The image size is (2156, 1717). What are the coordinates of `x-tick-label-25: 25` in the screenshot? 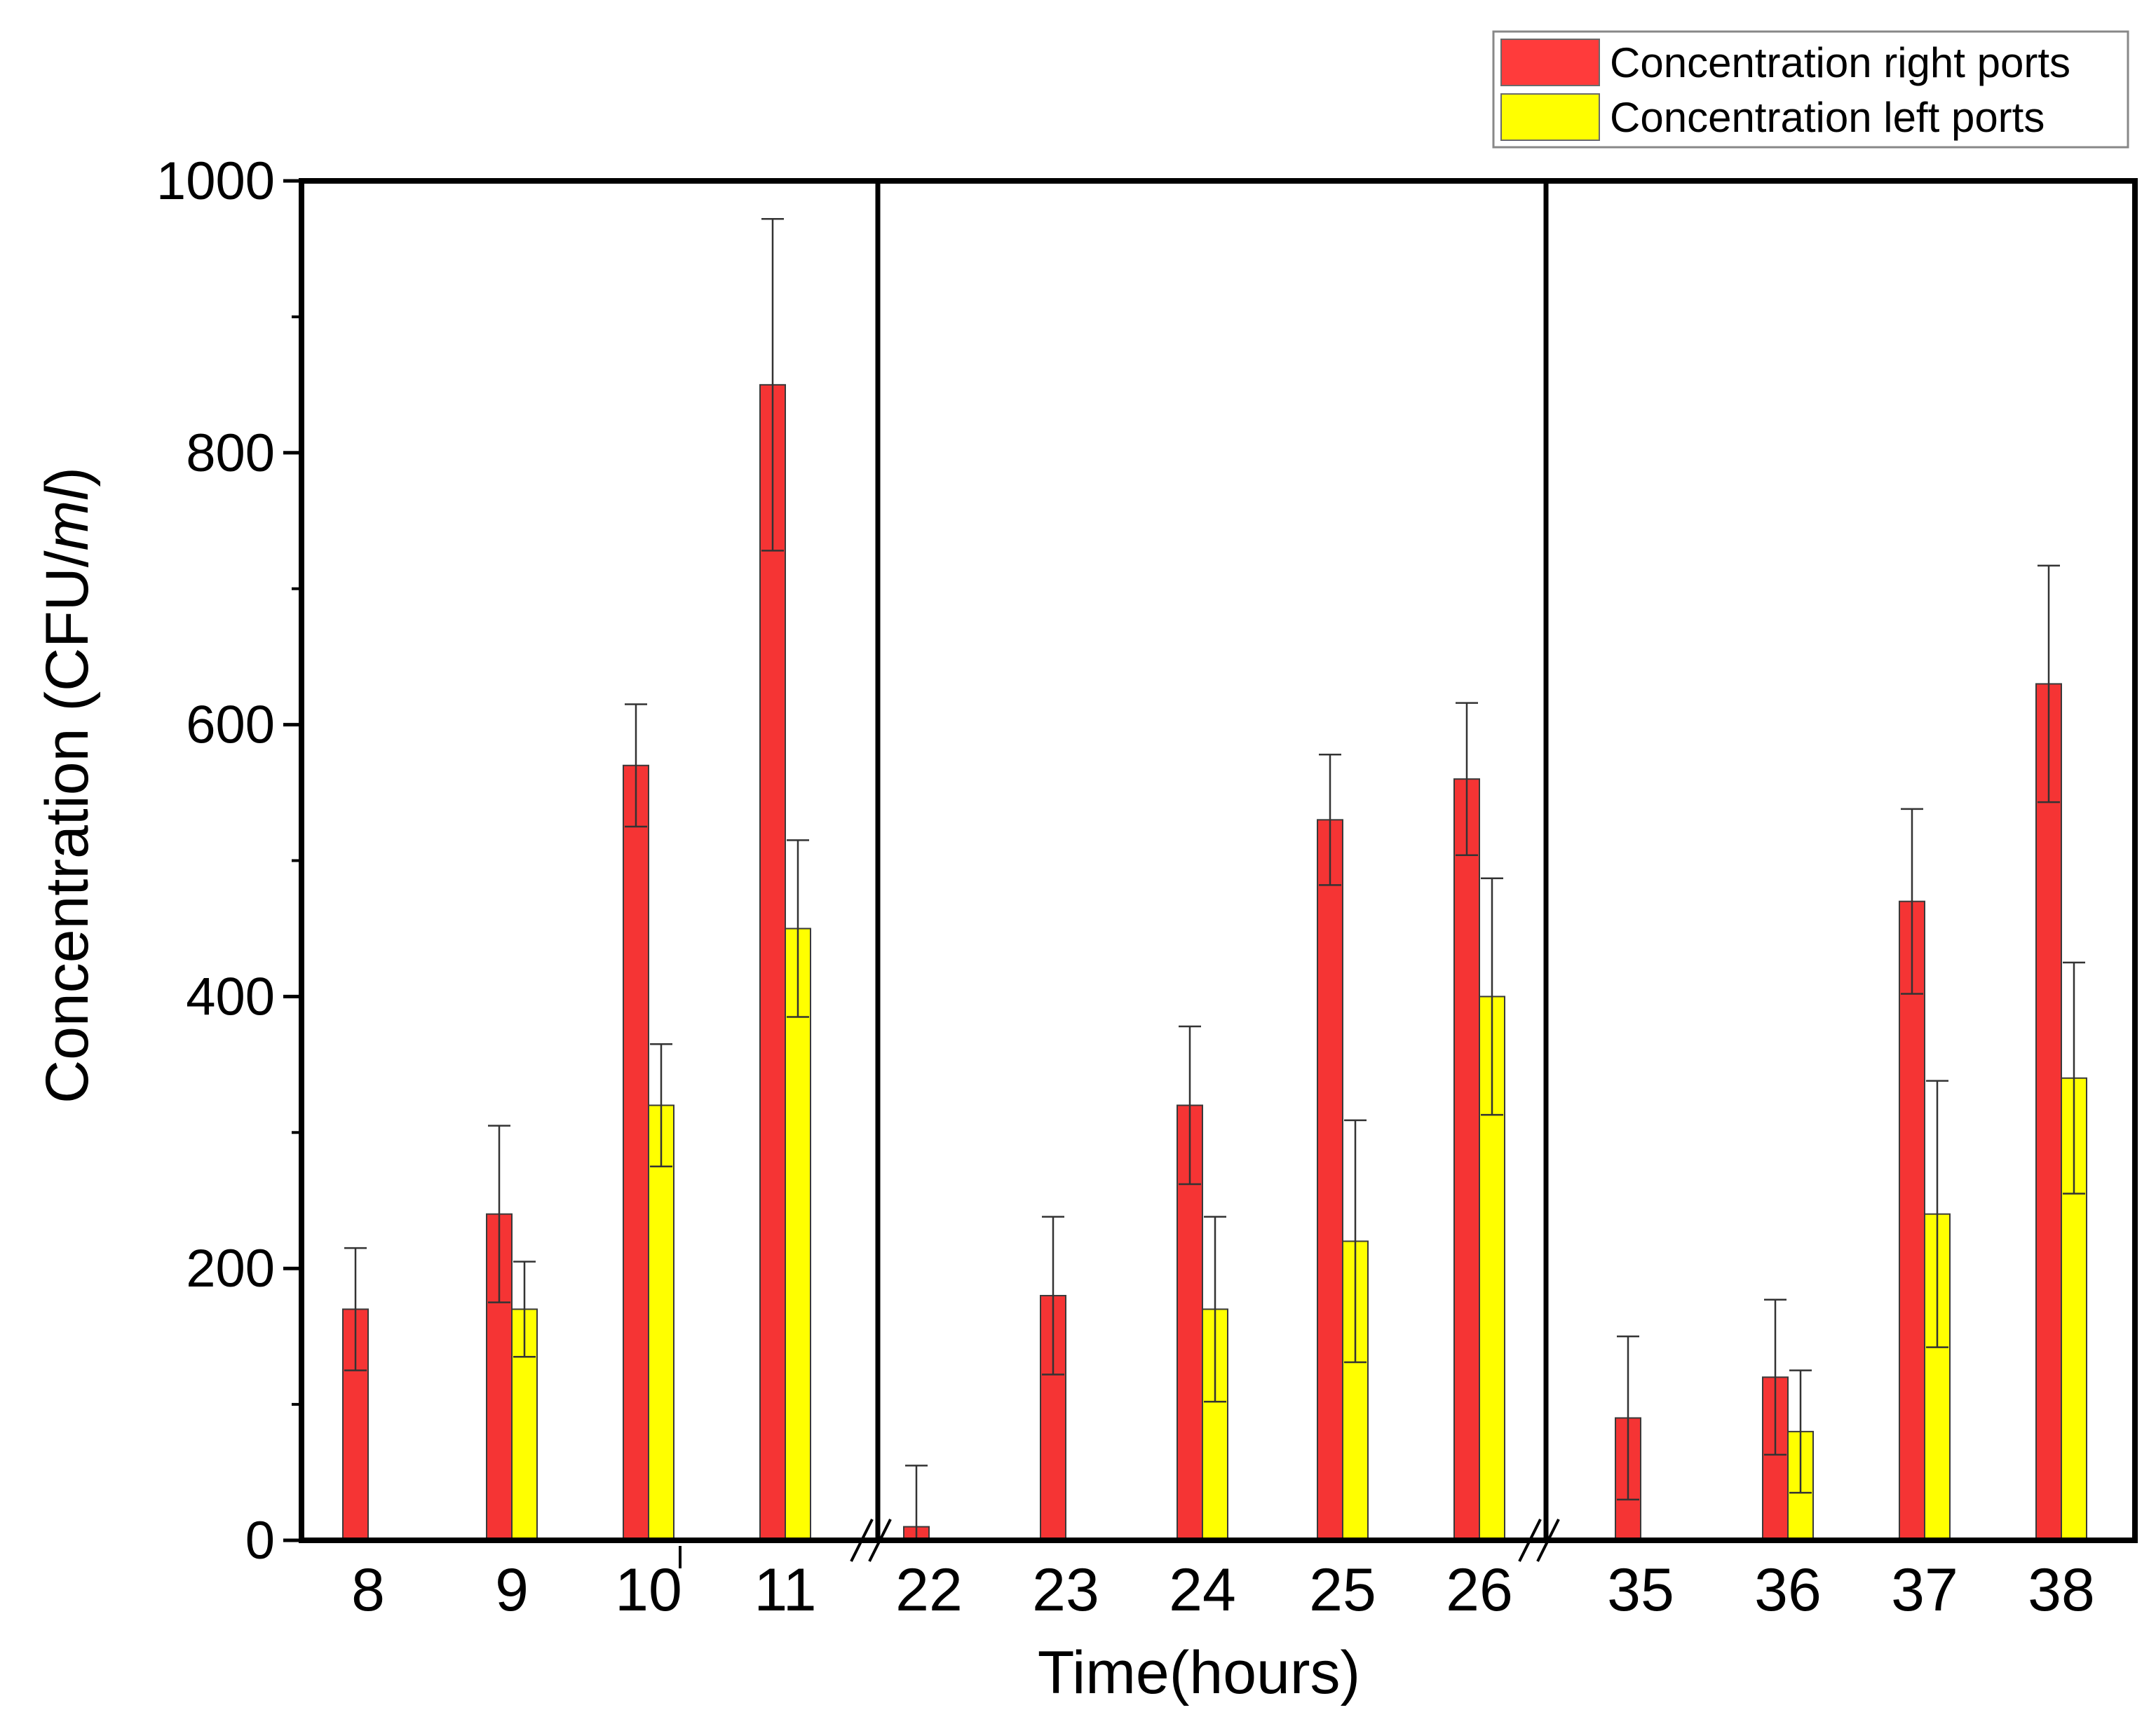 It's located at (1343, 1590).